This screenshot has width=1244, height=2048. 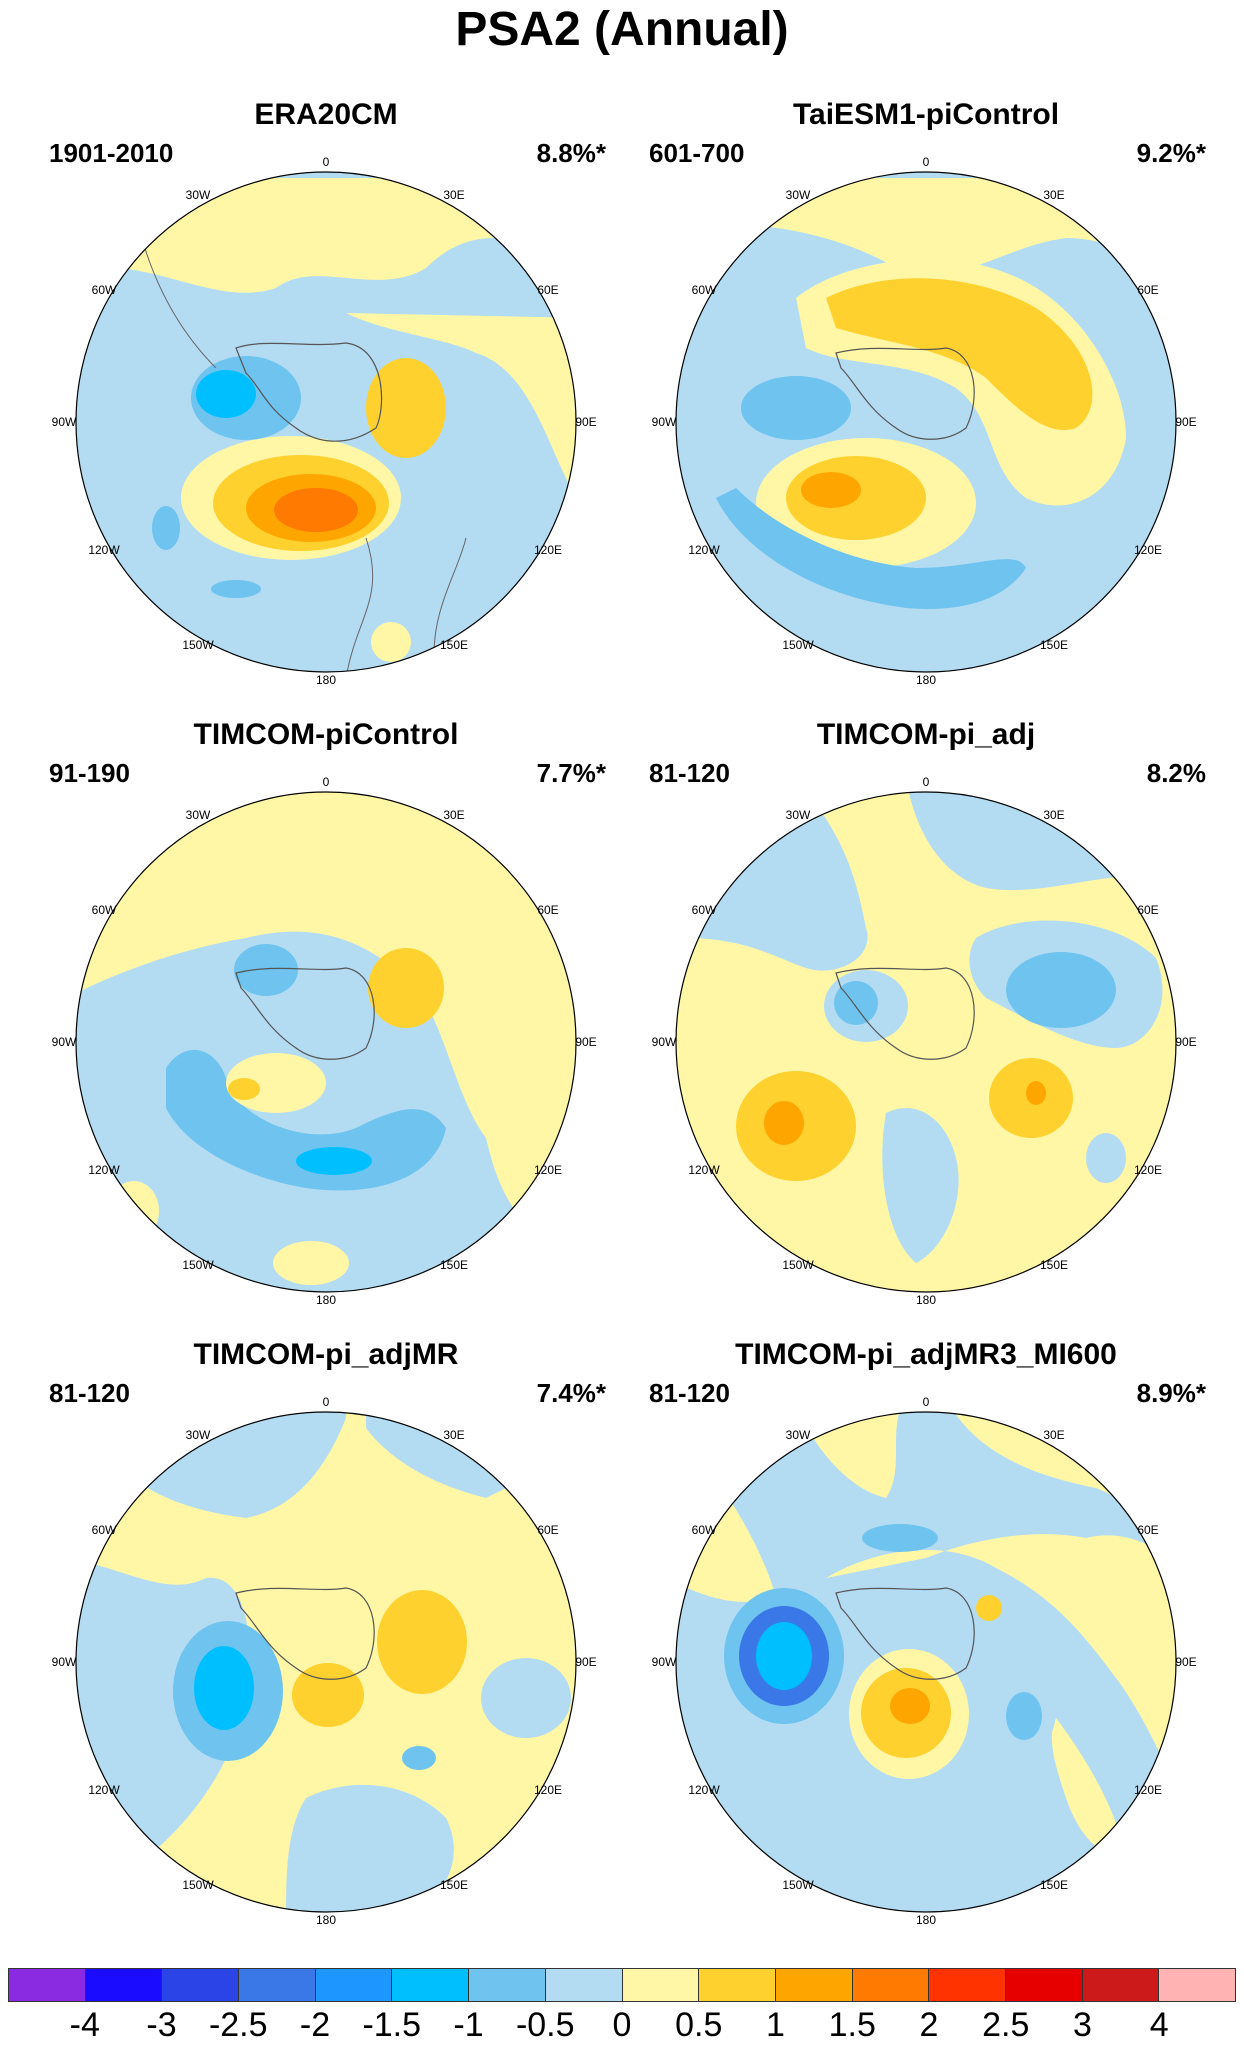 What do you see at coordinates (571, 153) in the screenshot?
I see `panel-percent: 8.8%*` at bounding box center [571, 153].